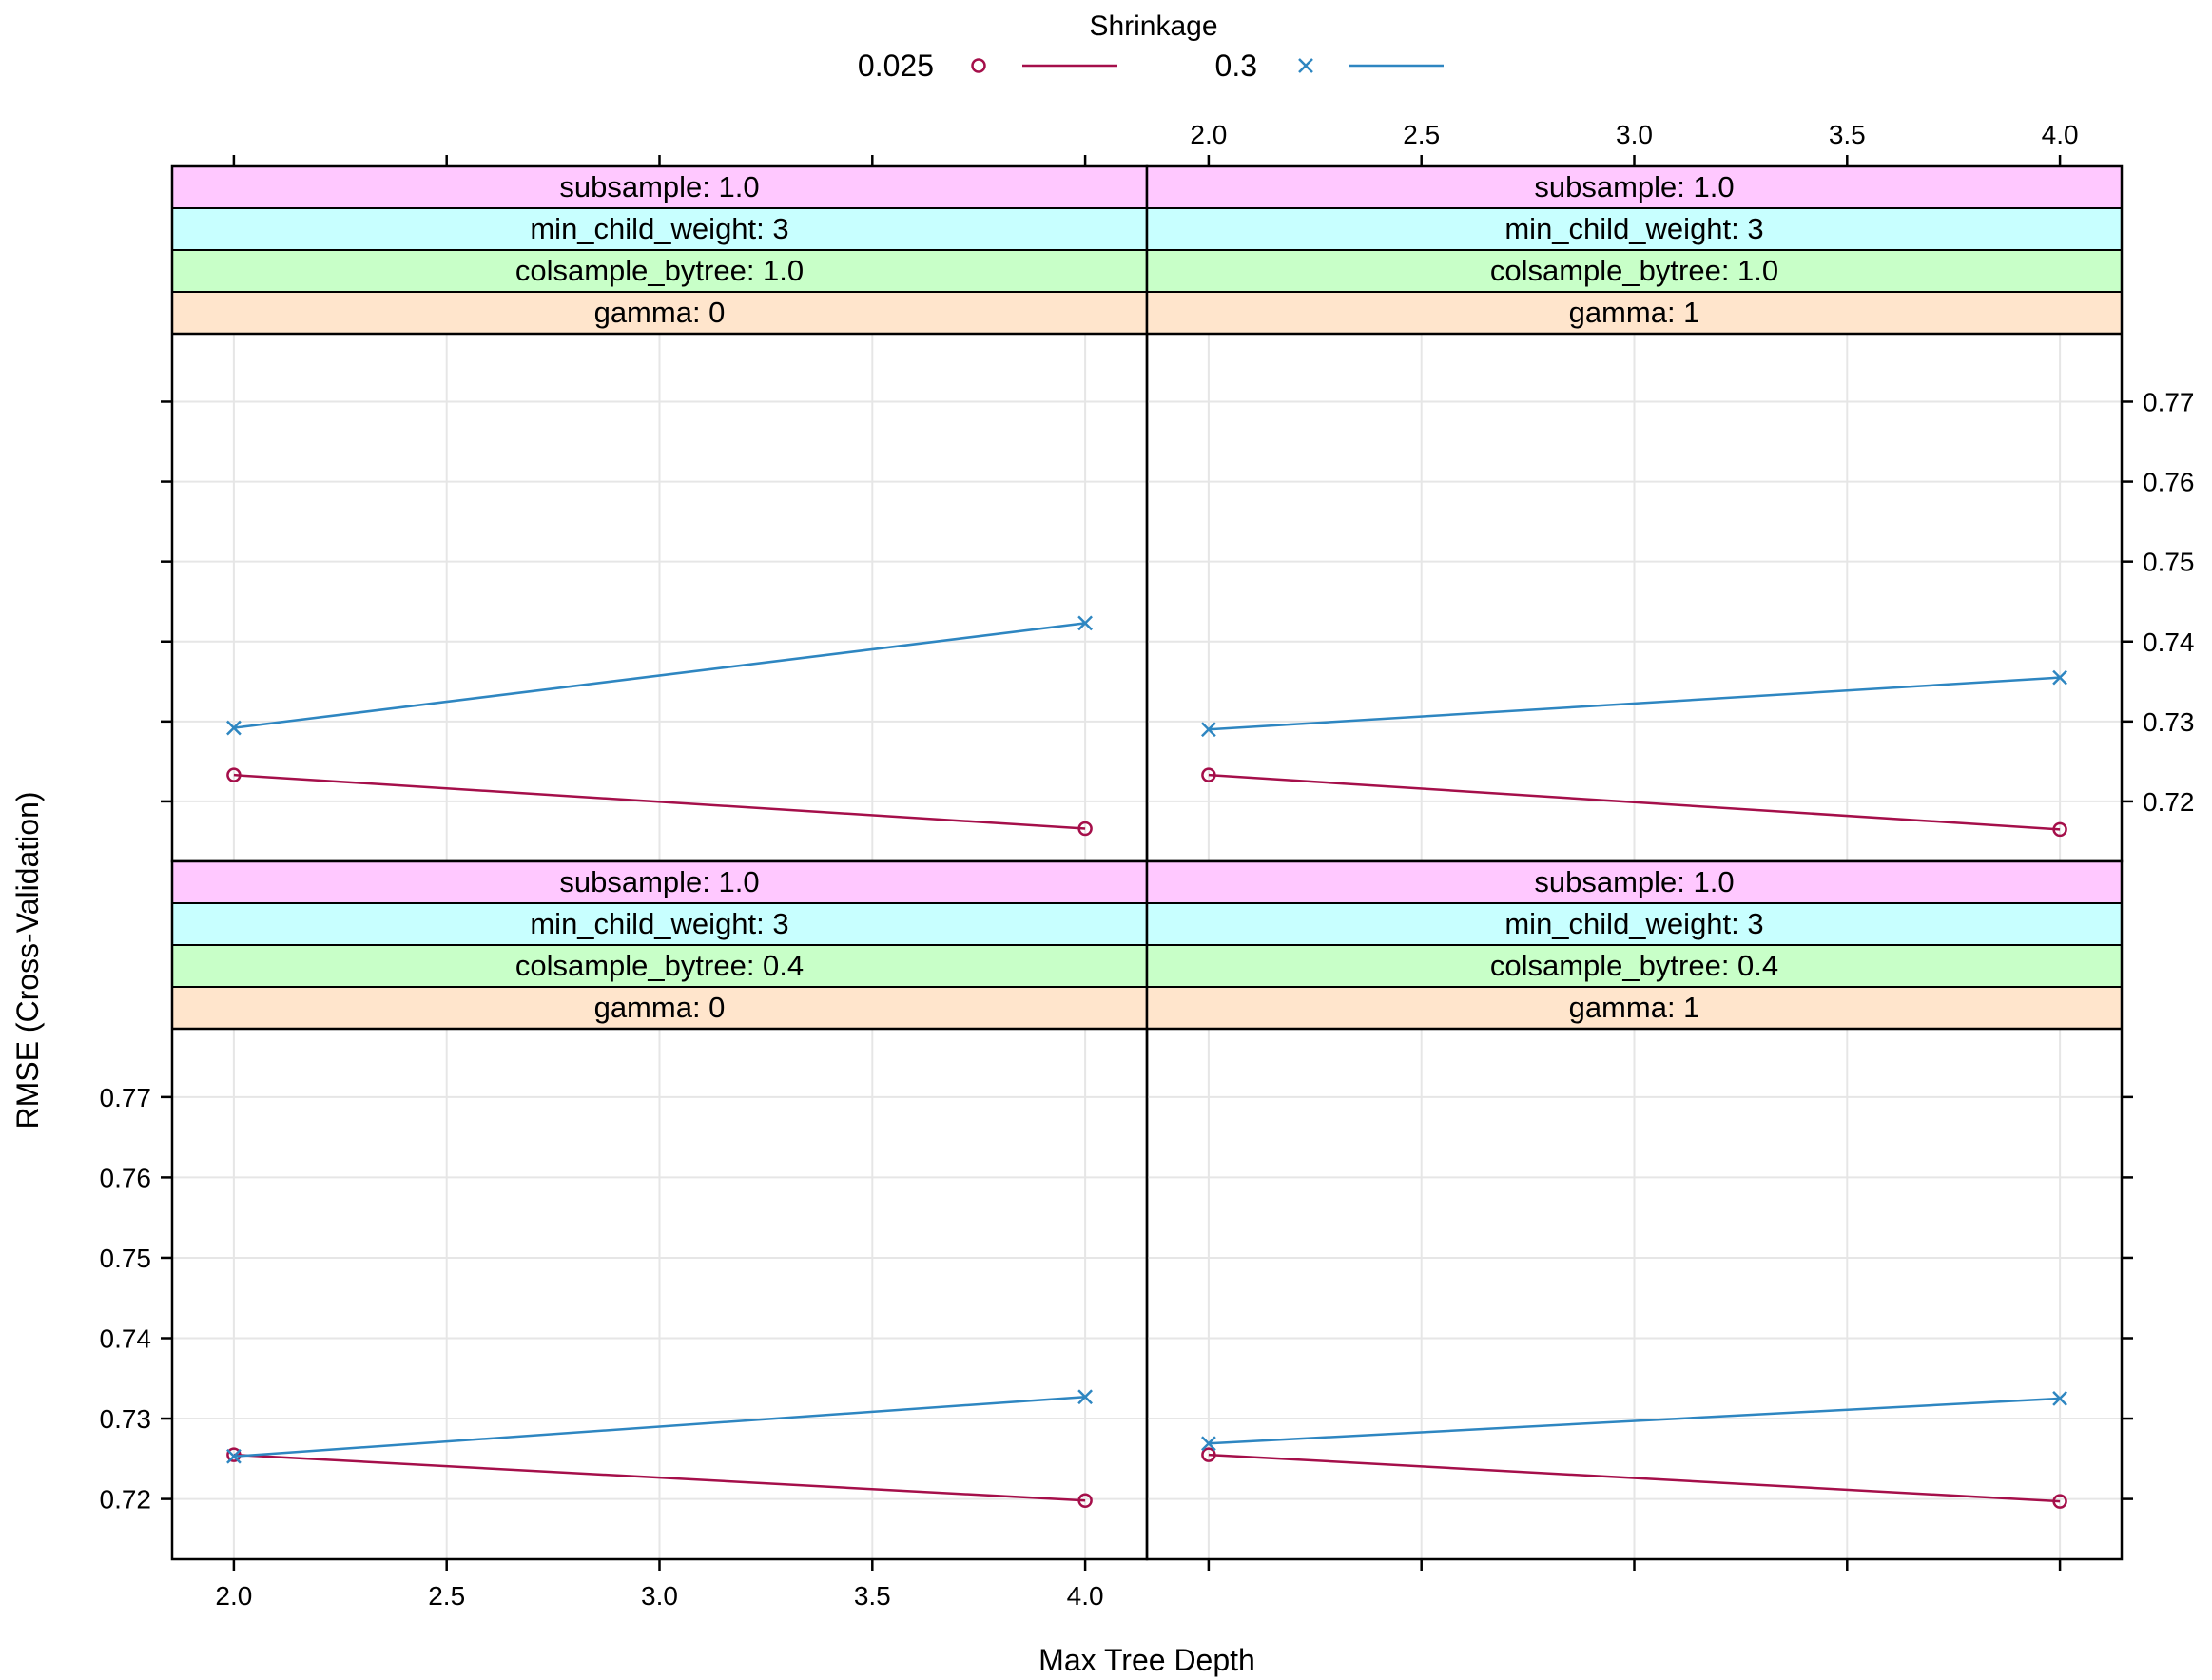 Image resolution: width=2212 pixels, height=1680 pixels. What do you see at coordinates (1329, 65) in the screenshot?
I see `legend-item: 0.3` at bounding box center [1329, 65].